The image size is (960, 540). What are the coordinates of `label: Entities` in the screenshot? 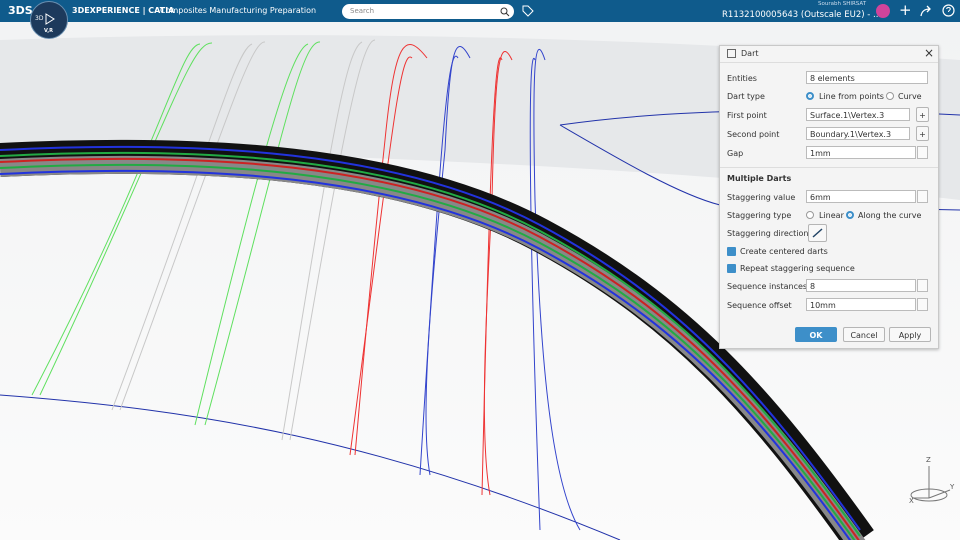 It's located at (742, 78).